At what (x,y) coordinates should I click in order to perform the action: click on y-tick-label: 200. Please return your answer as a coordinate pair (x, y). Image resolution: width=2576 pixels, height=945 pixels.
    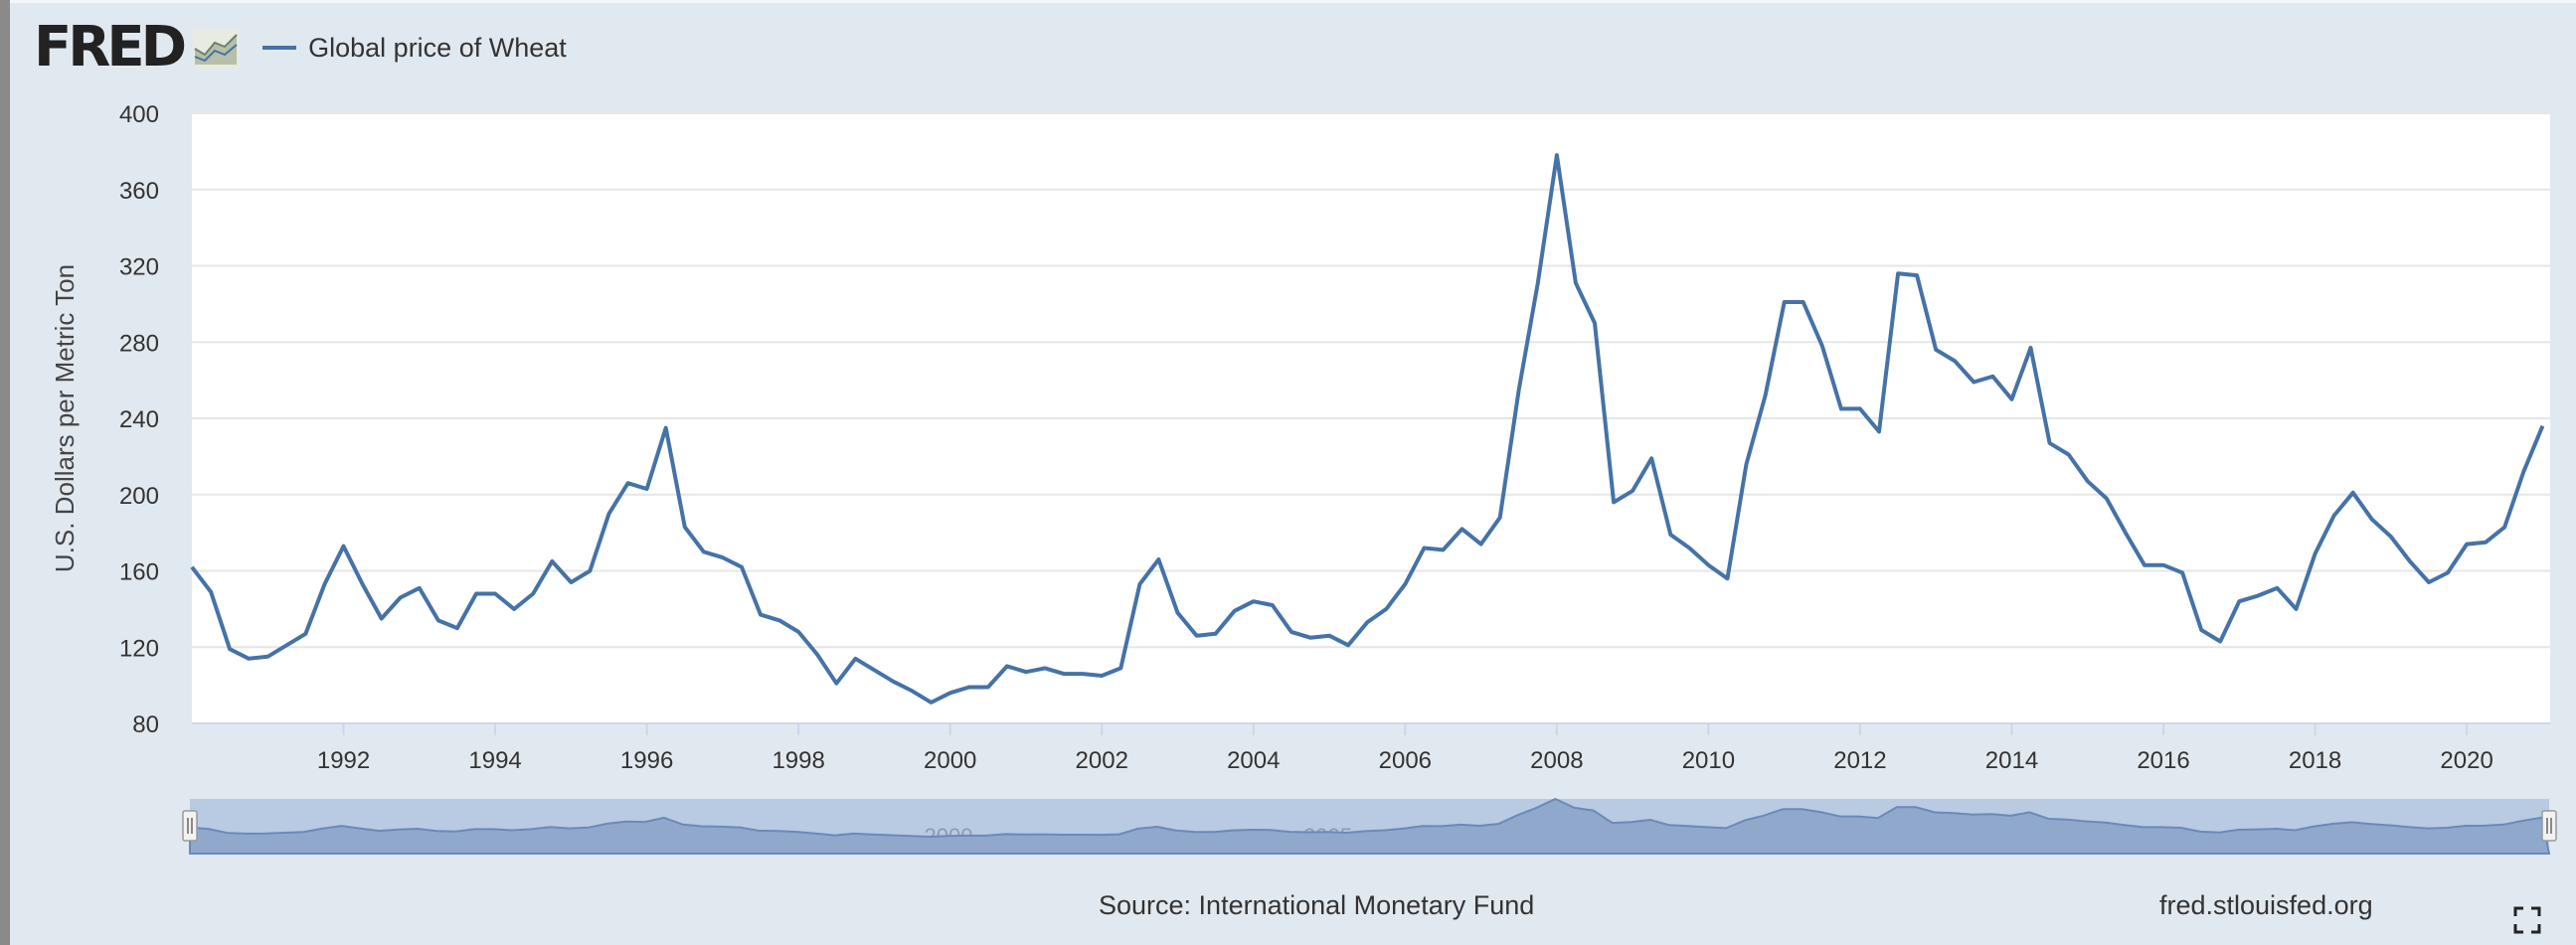
    Looking at the image, I should click on (139, 496).